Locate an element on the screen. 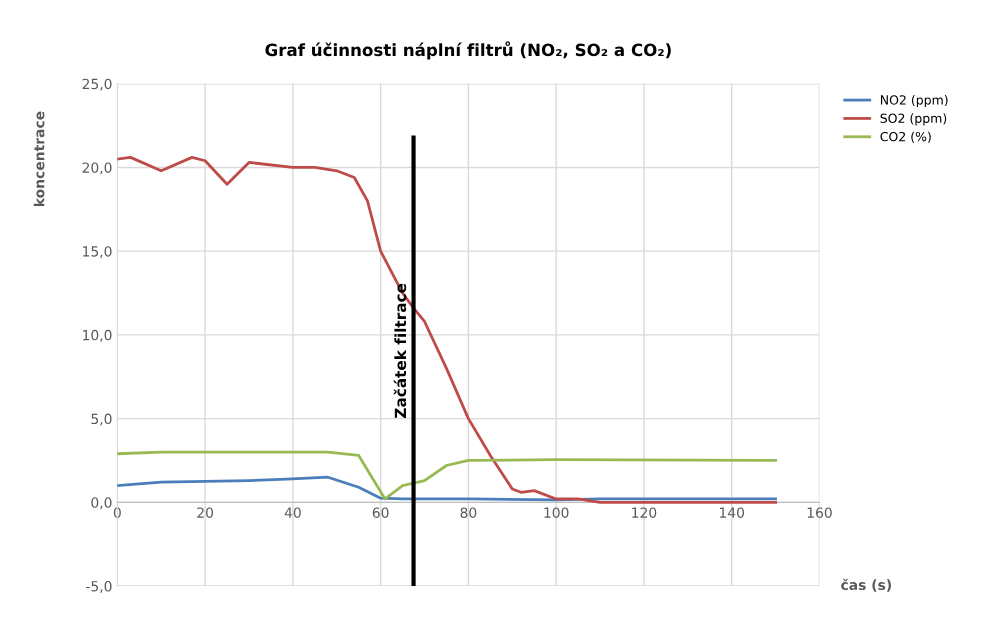  ref-line-label: Začátek filtrace is located at coordinates (400, 350).